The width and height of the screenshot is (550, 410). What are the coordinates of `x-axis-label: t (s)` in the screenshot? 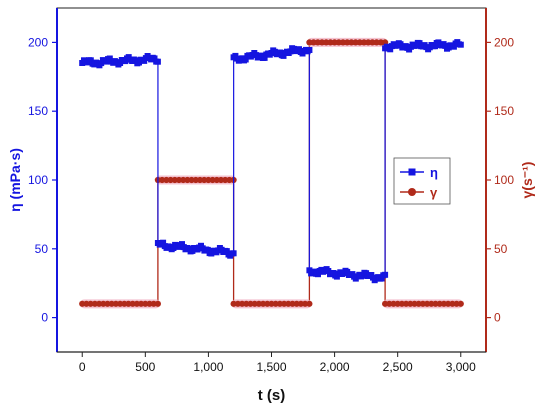 It's located at (272, 395).